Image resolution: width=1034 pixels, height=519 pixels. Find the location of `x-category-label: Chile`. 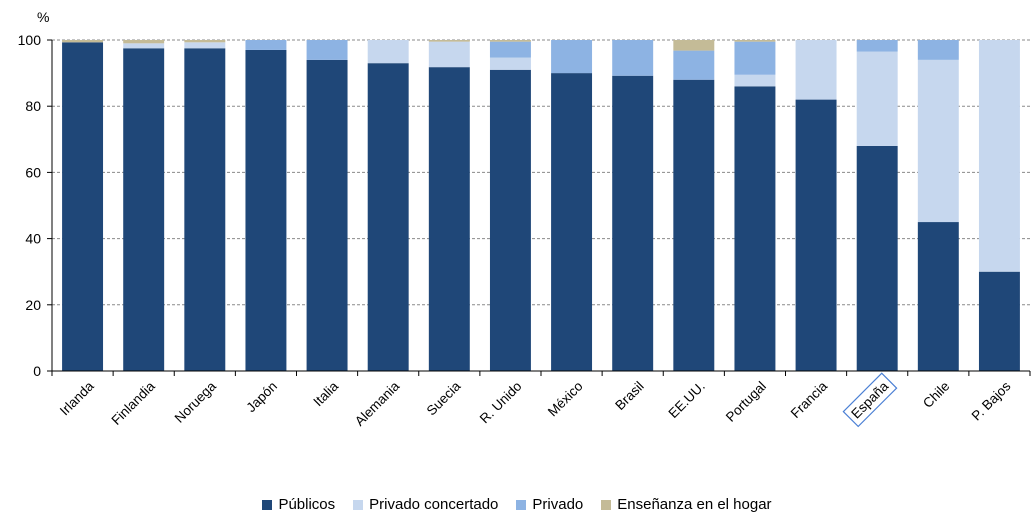

x-category-label: Chile is located at coordinates (936, 395).